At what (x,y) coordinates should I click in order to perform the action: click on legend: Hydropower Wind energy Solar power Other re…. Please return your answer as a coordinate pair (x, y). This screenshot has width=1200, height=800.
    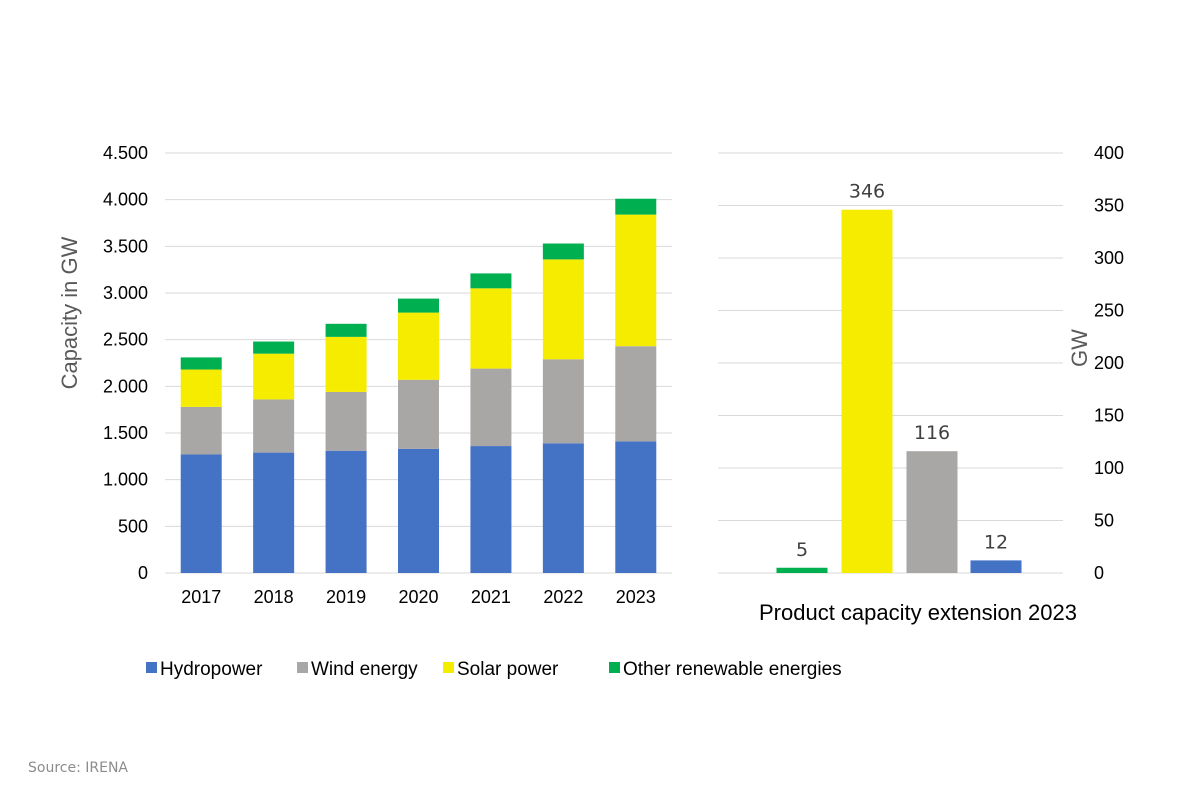
    Looking at the image, I should click on (494, 669).